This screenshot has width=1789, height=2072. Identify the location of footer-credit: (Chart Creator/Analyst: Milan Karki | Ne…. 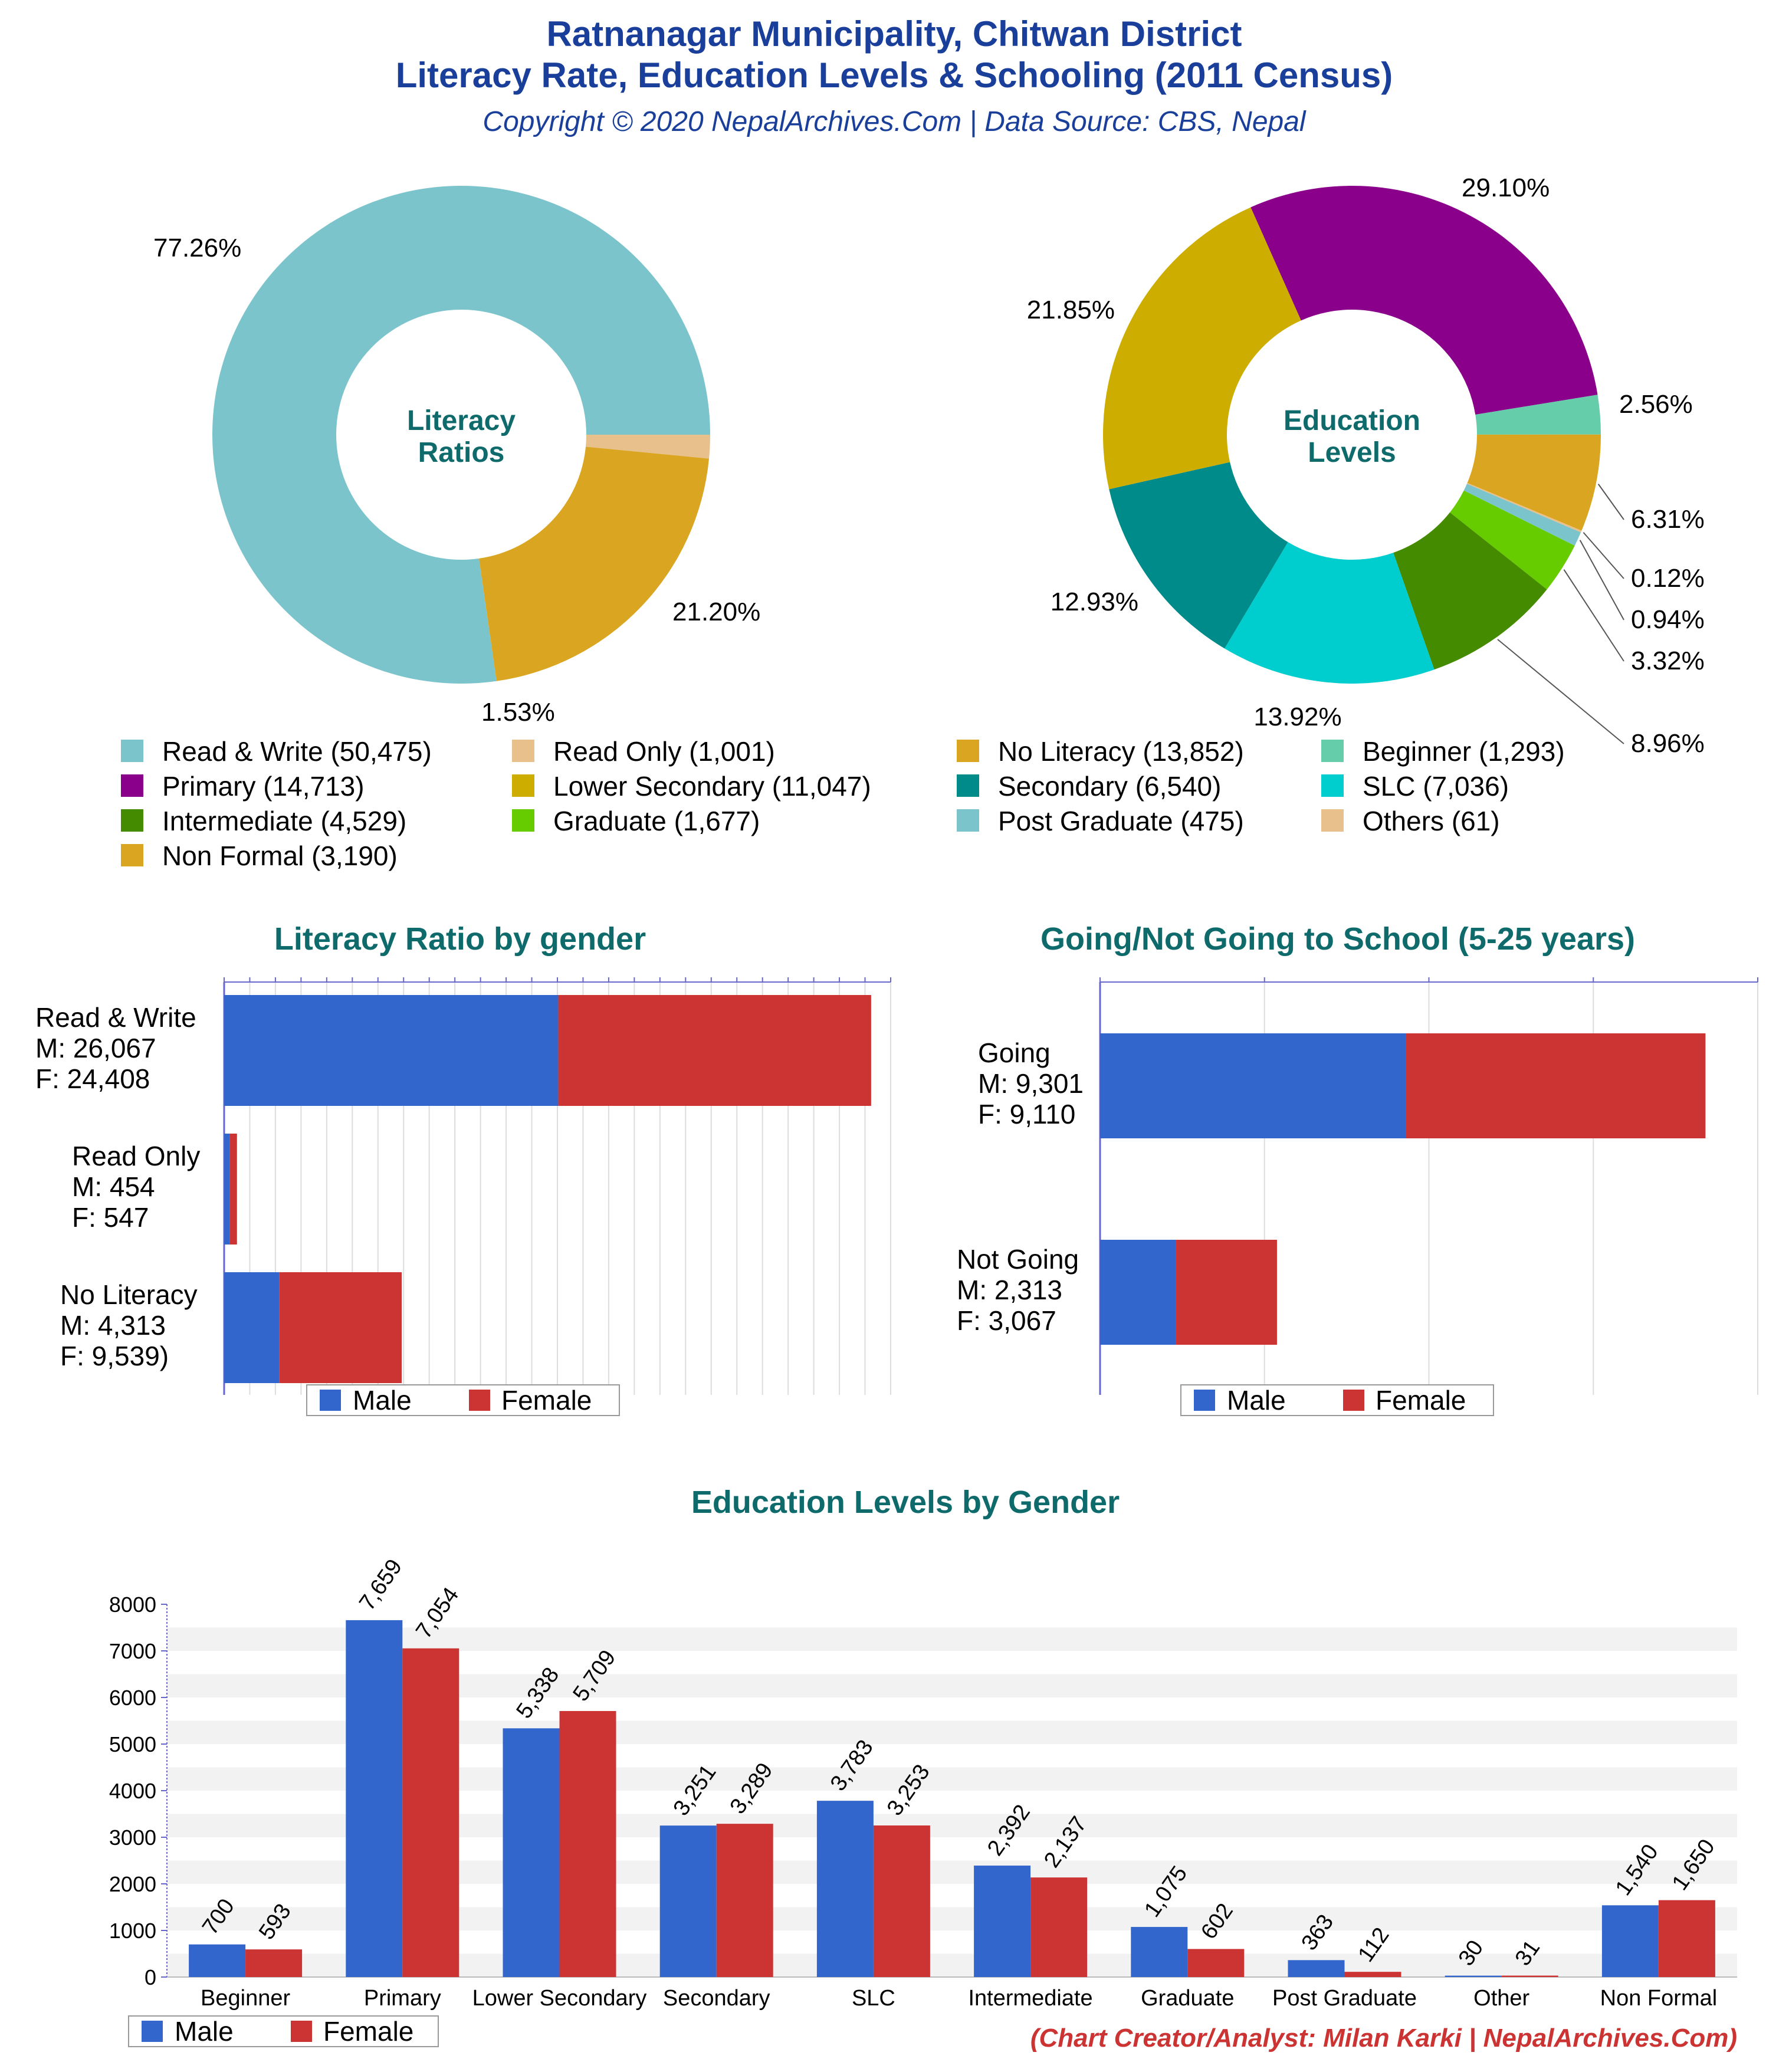
(1383, 2038).